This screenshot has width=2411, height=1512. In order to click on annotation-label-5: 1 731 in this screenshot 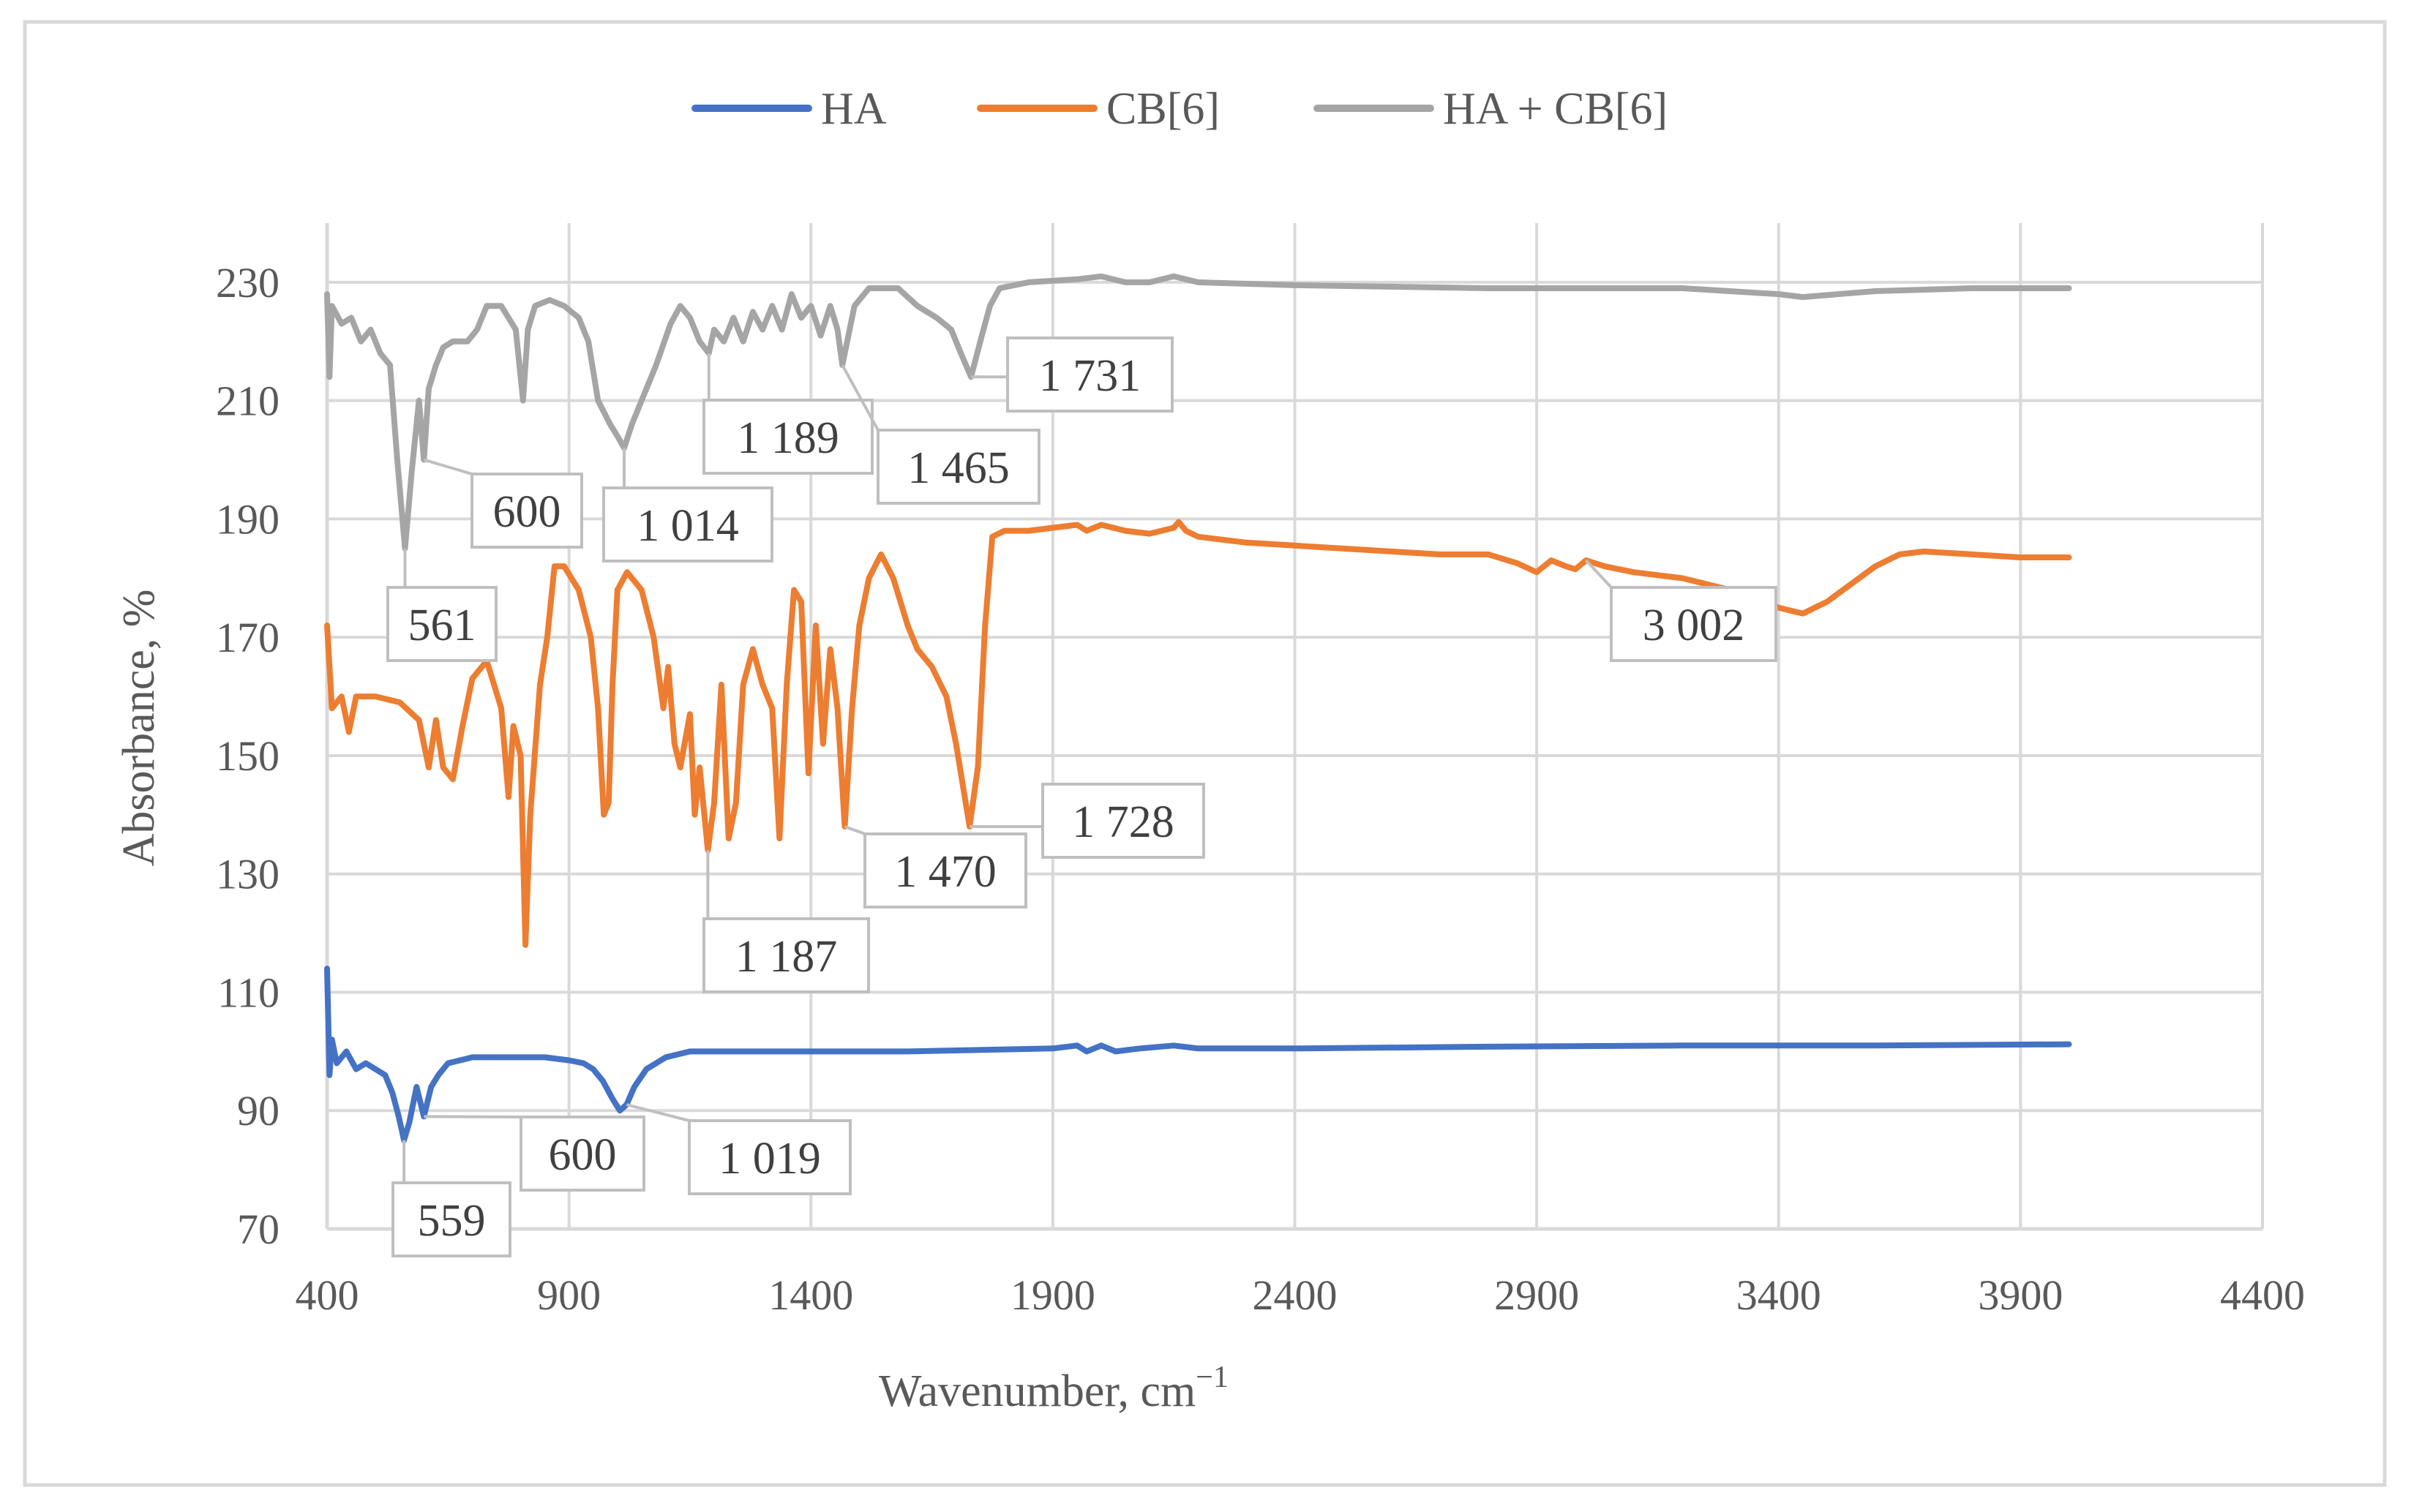, I will do `click(1090, 376)`.